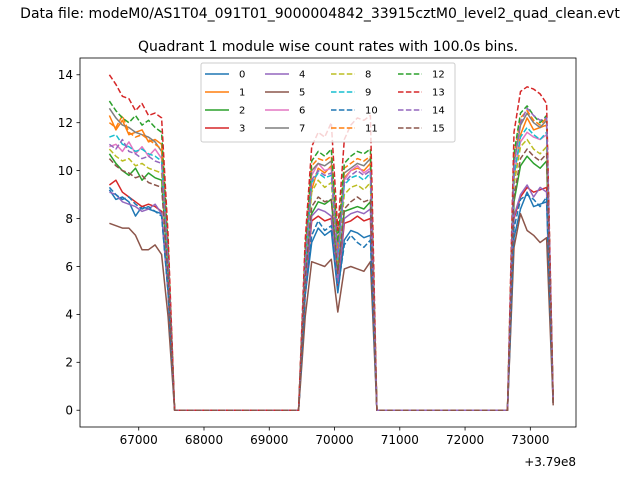 The height and width of the screenshot is (480, 640). I want to click on x-tick-label: 73000, so click(530, 440).